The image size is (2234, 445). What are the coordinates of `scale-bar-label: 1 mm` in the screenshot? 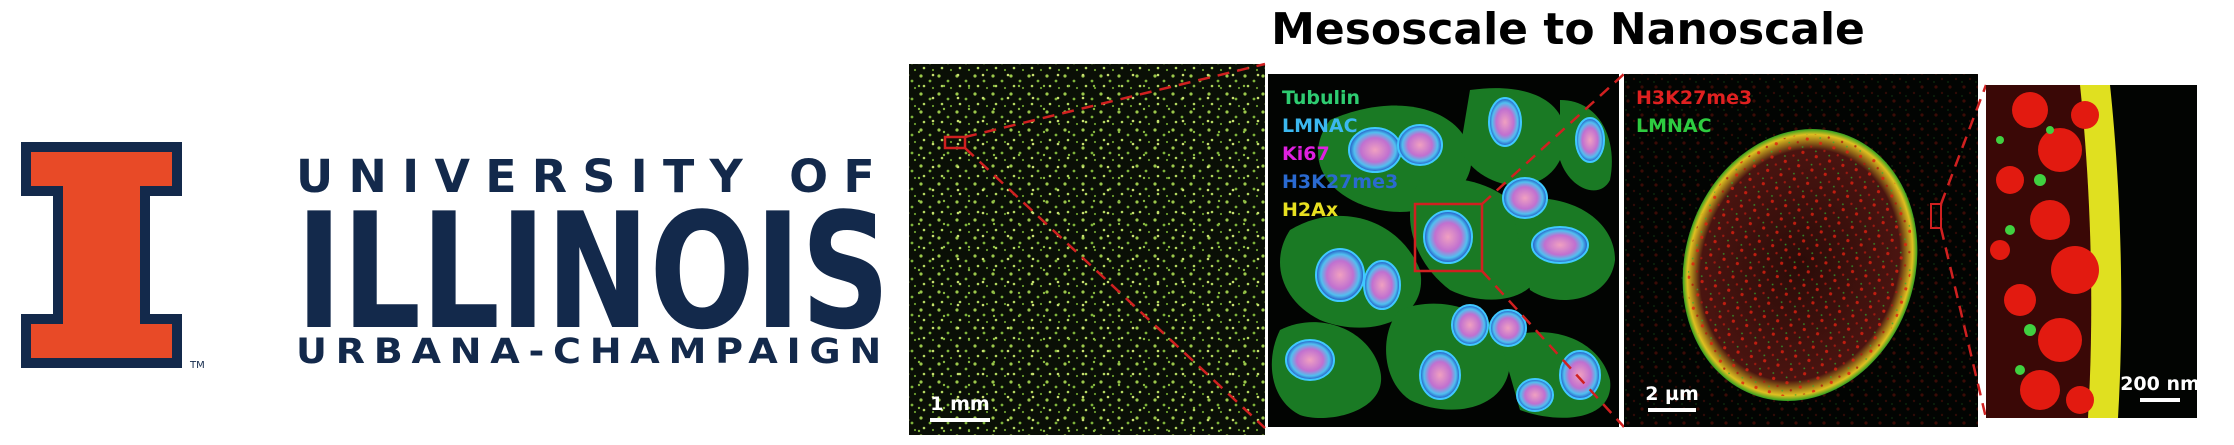 It's located at (959, 404).